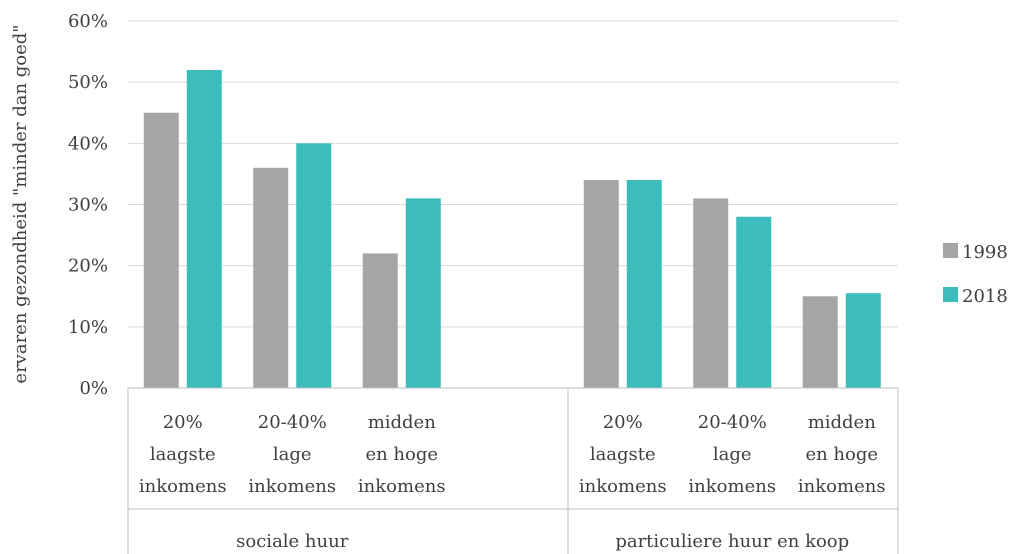  Describe the element at coordinates (20, 203) in the screenshot. I see `y-axis-title: ervaren gezondheid "minder dan goed"` at that location.